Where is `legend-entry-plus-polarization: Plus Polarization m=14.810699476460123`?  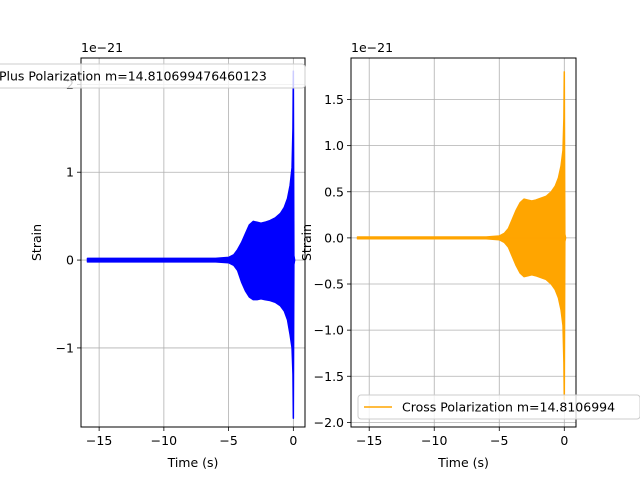
legend-entry-plus-polarization: Plus Polarization m=14.810699476460123 is located at coordinates (133, 76).